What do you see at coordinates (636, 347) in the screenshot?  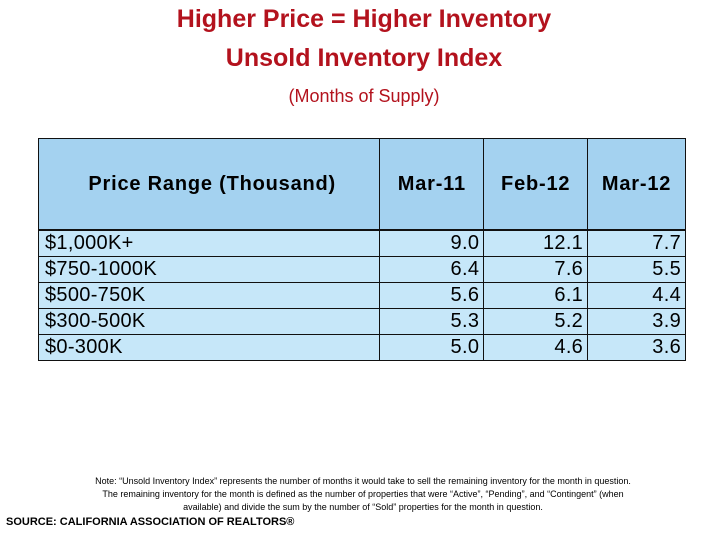 I see `value-cell: 3.6` at bounding box center [636, 347].